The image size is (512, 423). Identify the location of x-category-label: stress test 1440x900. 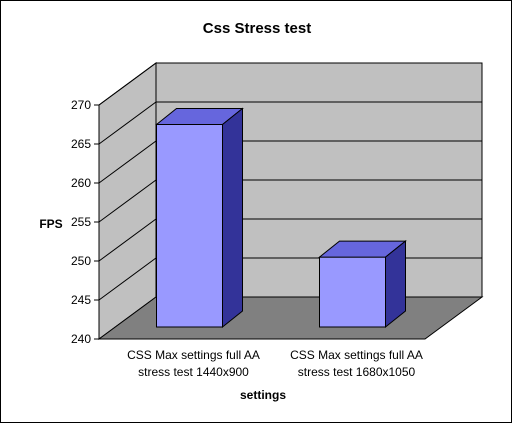
(193, 372).